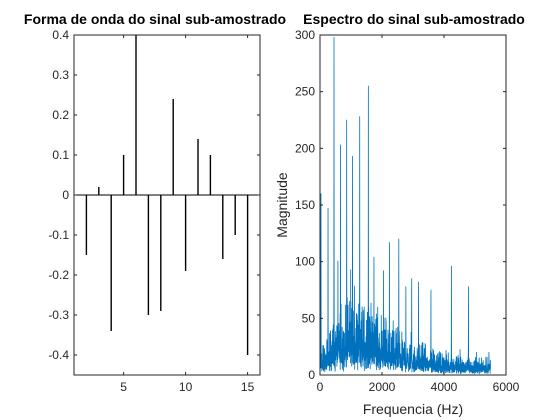  Describe the element at coordinates (282, 205) in the screenshot. I see `spectrum-ylabel: Magnitude` at that location.